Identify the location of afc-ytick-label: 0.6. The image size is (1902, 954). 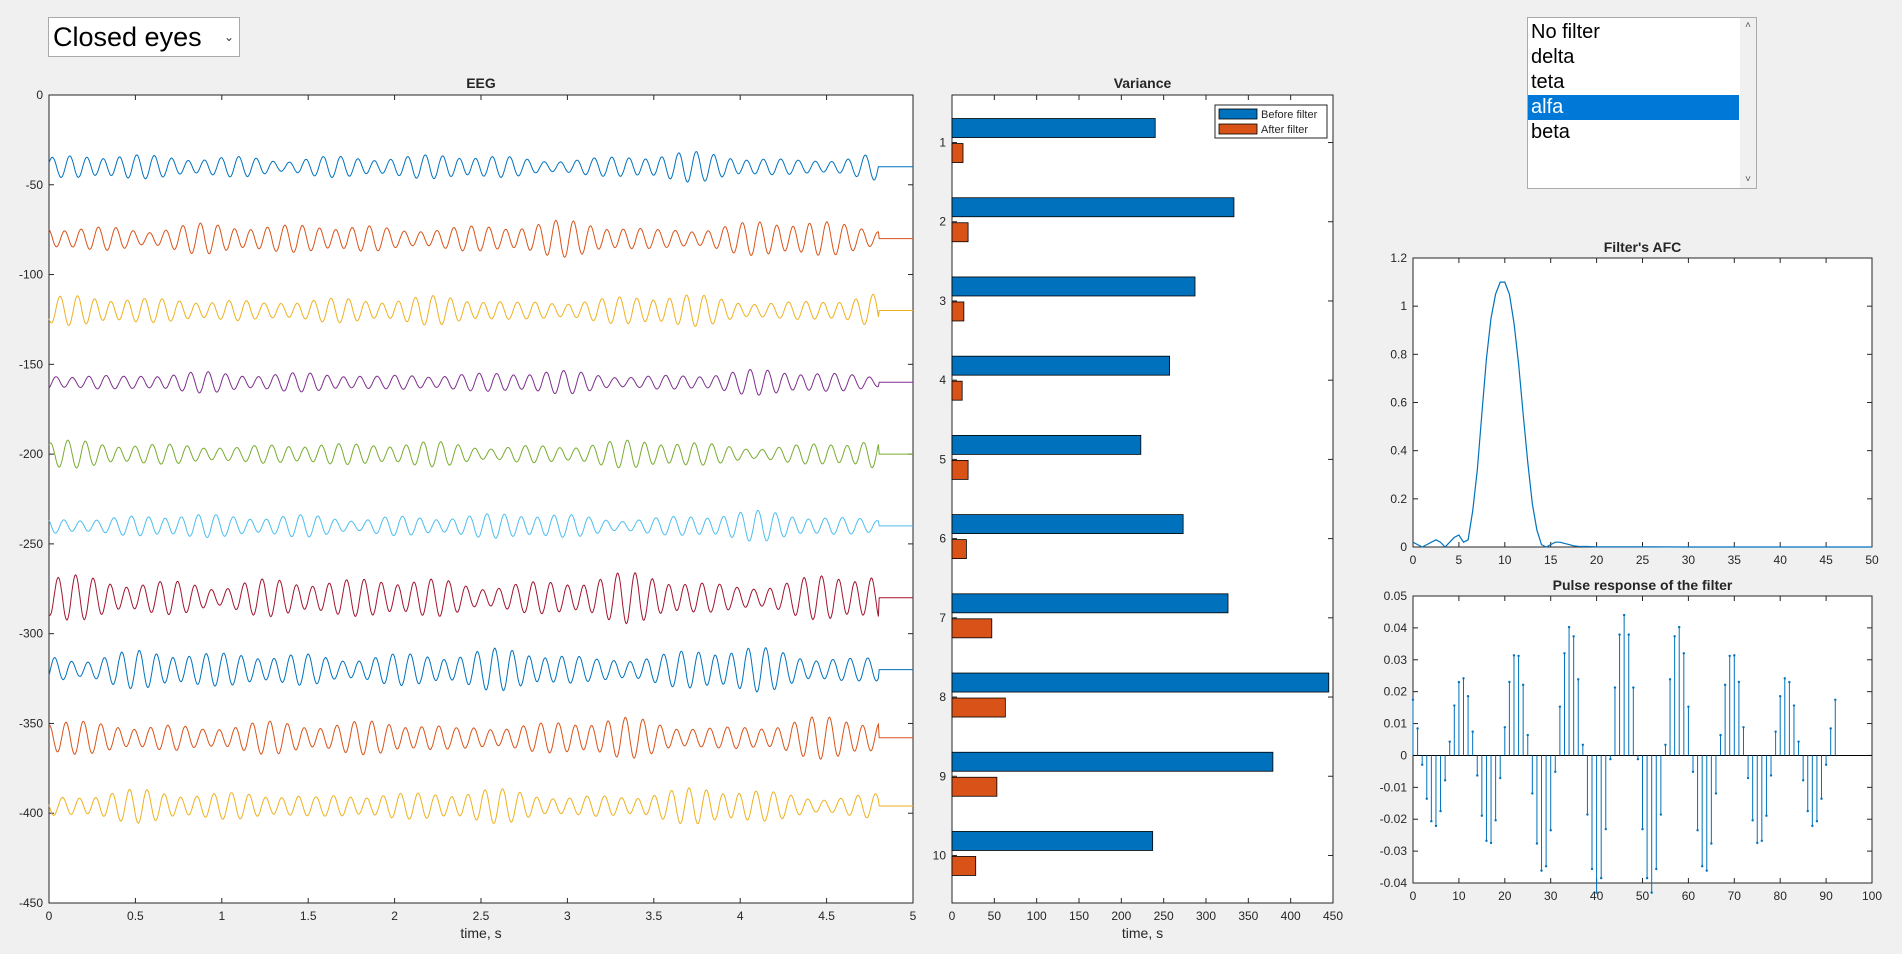
(1398, 403).